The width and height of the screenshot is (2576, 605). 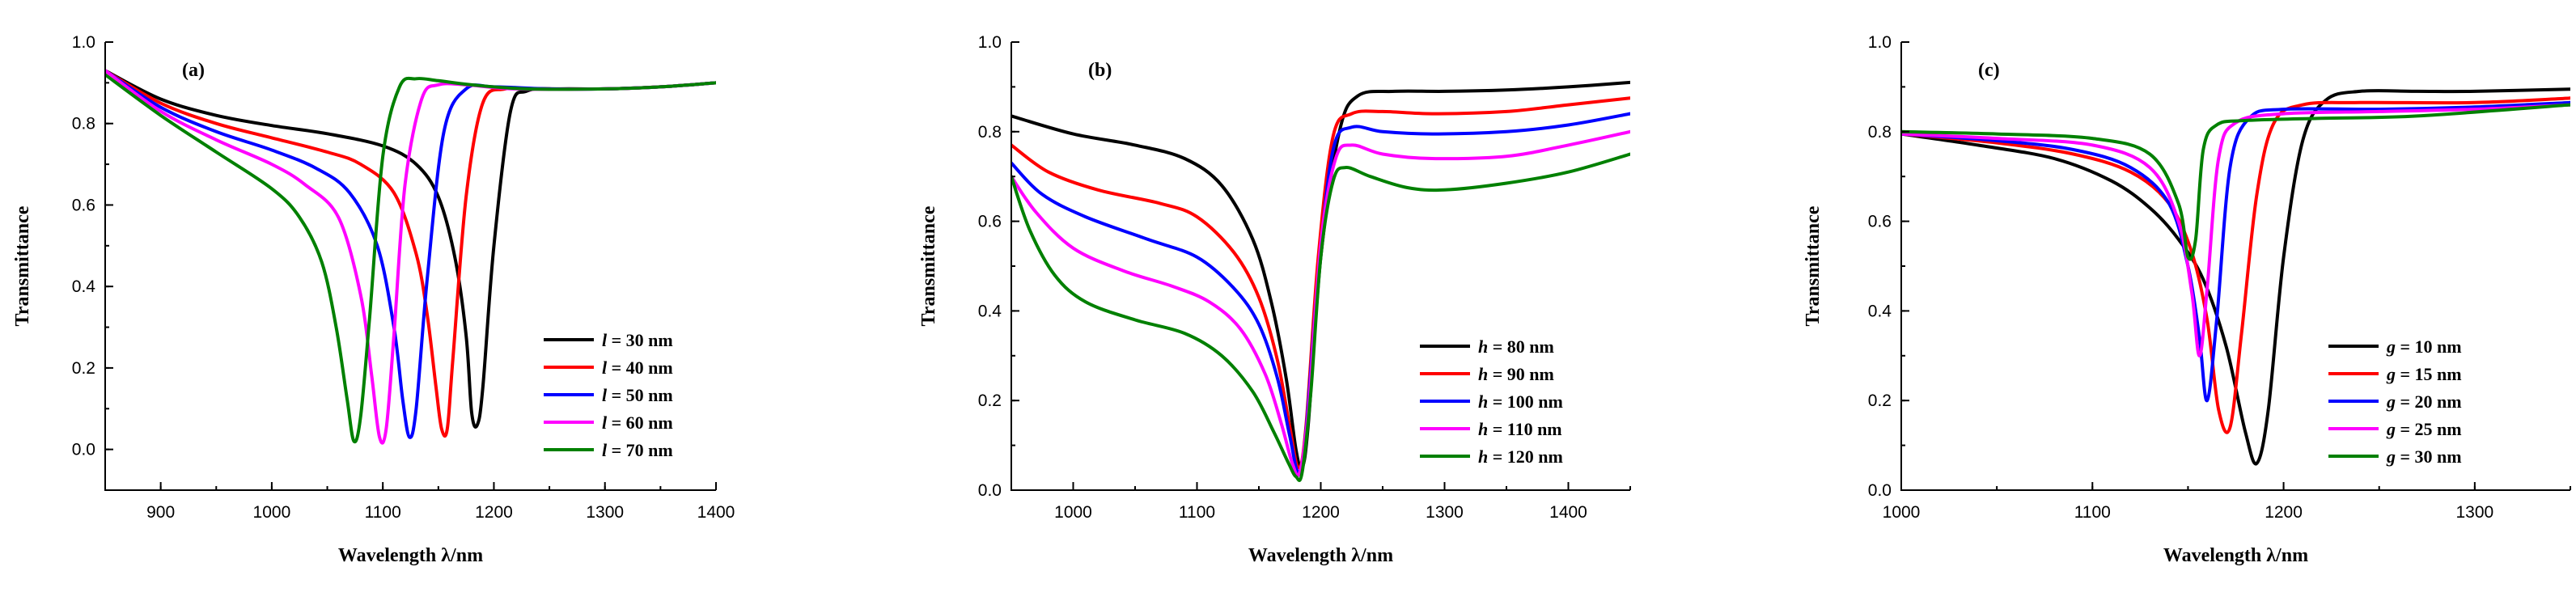 I want to click on panel-label: (a), so click(x=193, y=70).